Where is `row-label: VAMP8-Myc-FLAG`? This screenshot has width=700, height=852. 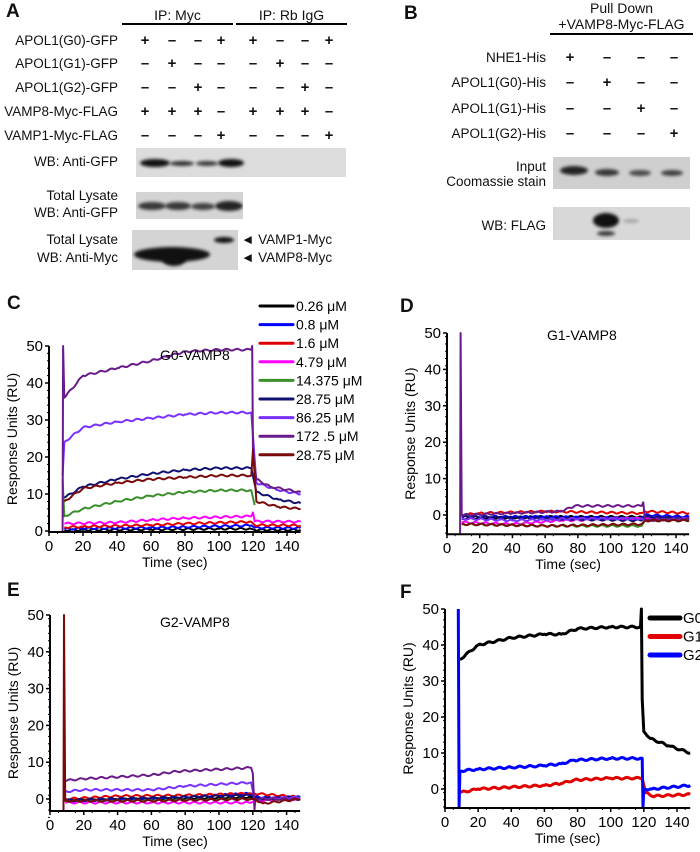
row-label: VAMP8-Myc-FLAG is located at coordinates (61, 111).